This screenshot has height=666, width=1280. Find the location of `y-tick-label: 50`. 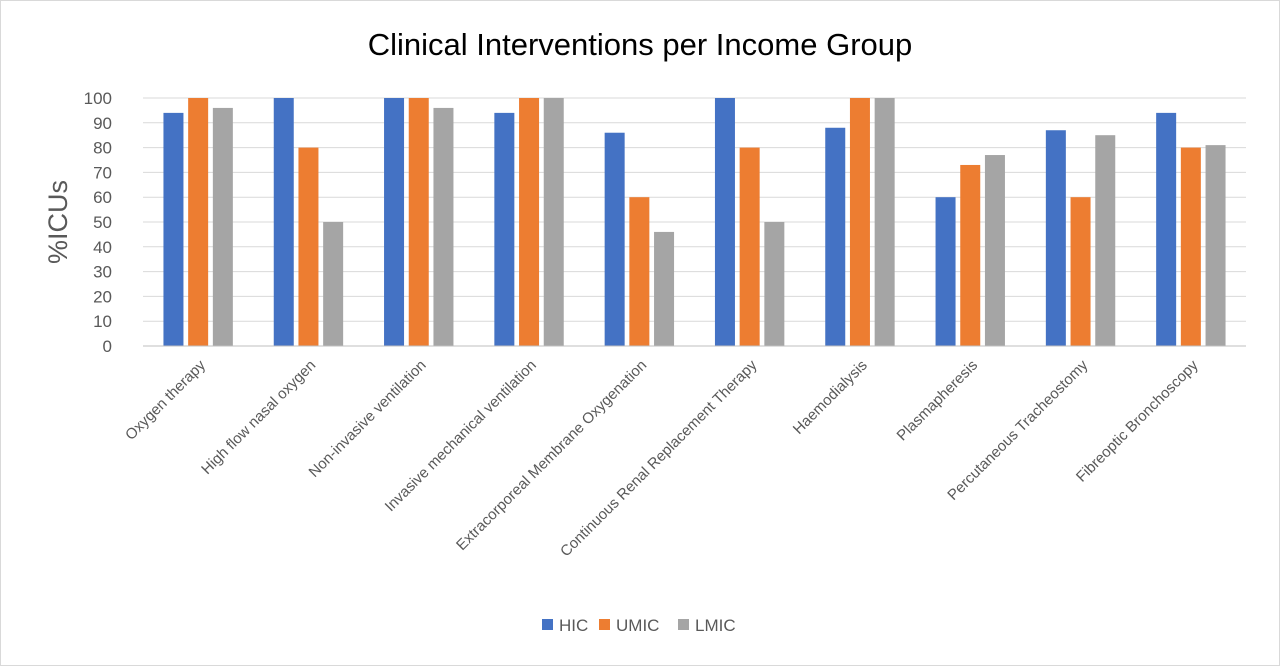

y-tick-label: 50 is located at coordinates (102, 222).